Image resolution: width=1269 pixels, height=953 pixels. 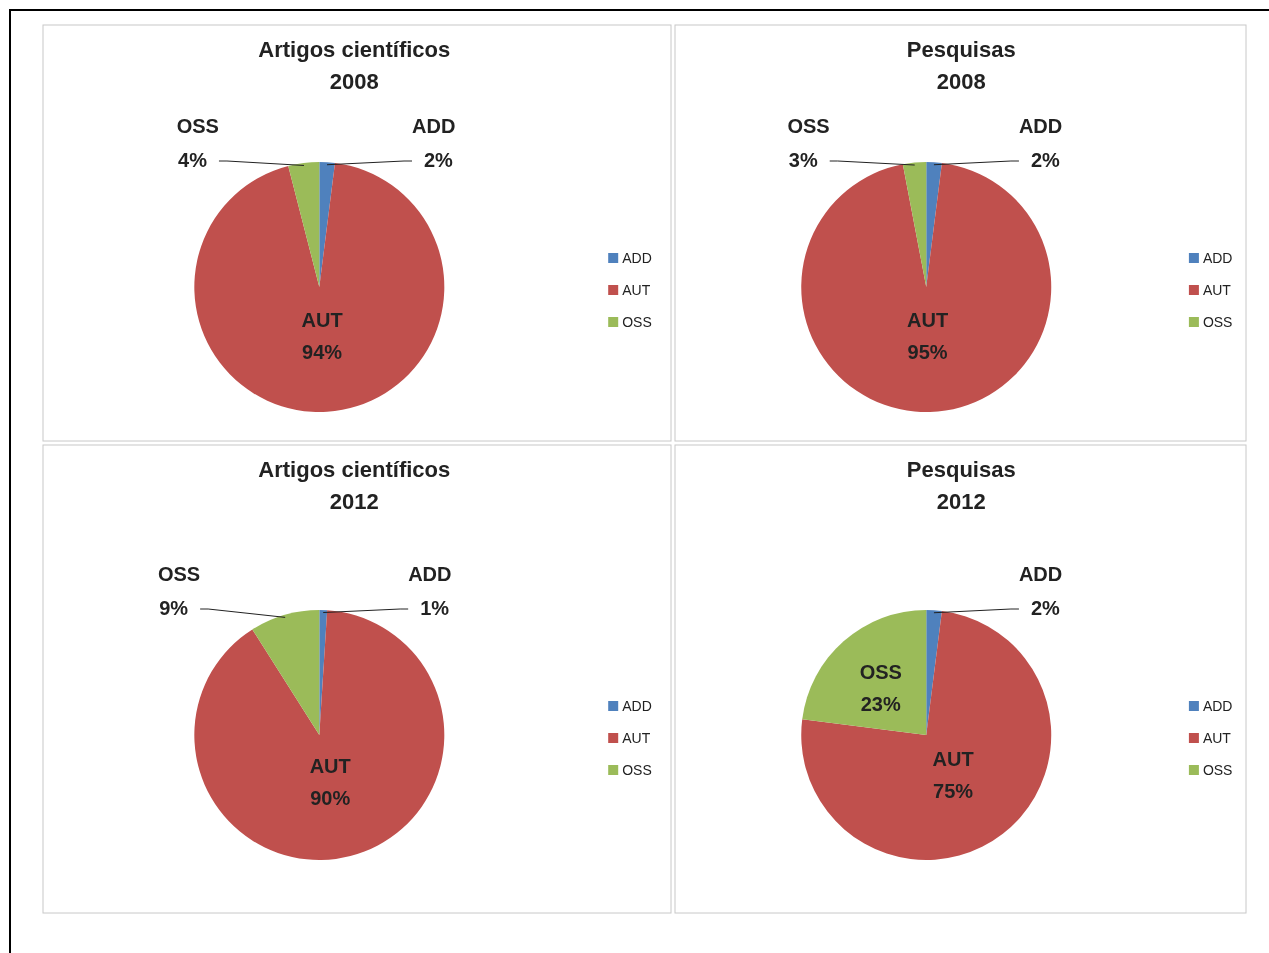 What do you see at coordinates (322, 351) in the screenshot?
I see `data-label: 94%` at bounding box center [322, 351].